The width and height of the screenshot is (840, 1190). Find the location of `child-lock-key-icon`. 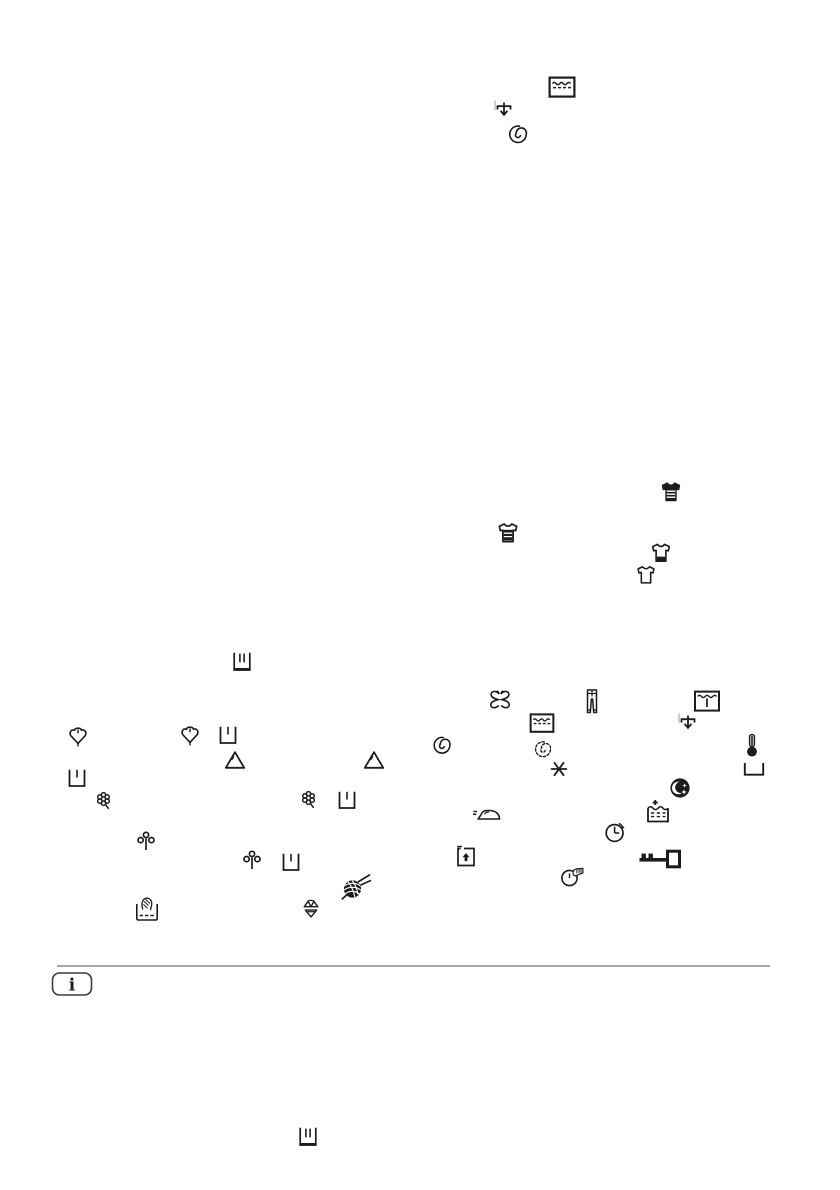

child-lock-key-icon is located at coordinates (660, 859).